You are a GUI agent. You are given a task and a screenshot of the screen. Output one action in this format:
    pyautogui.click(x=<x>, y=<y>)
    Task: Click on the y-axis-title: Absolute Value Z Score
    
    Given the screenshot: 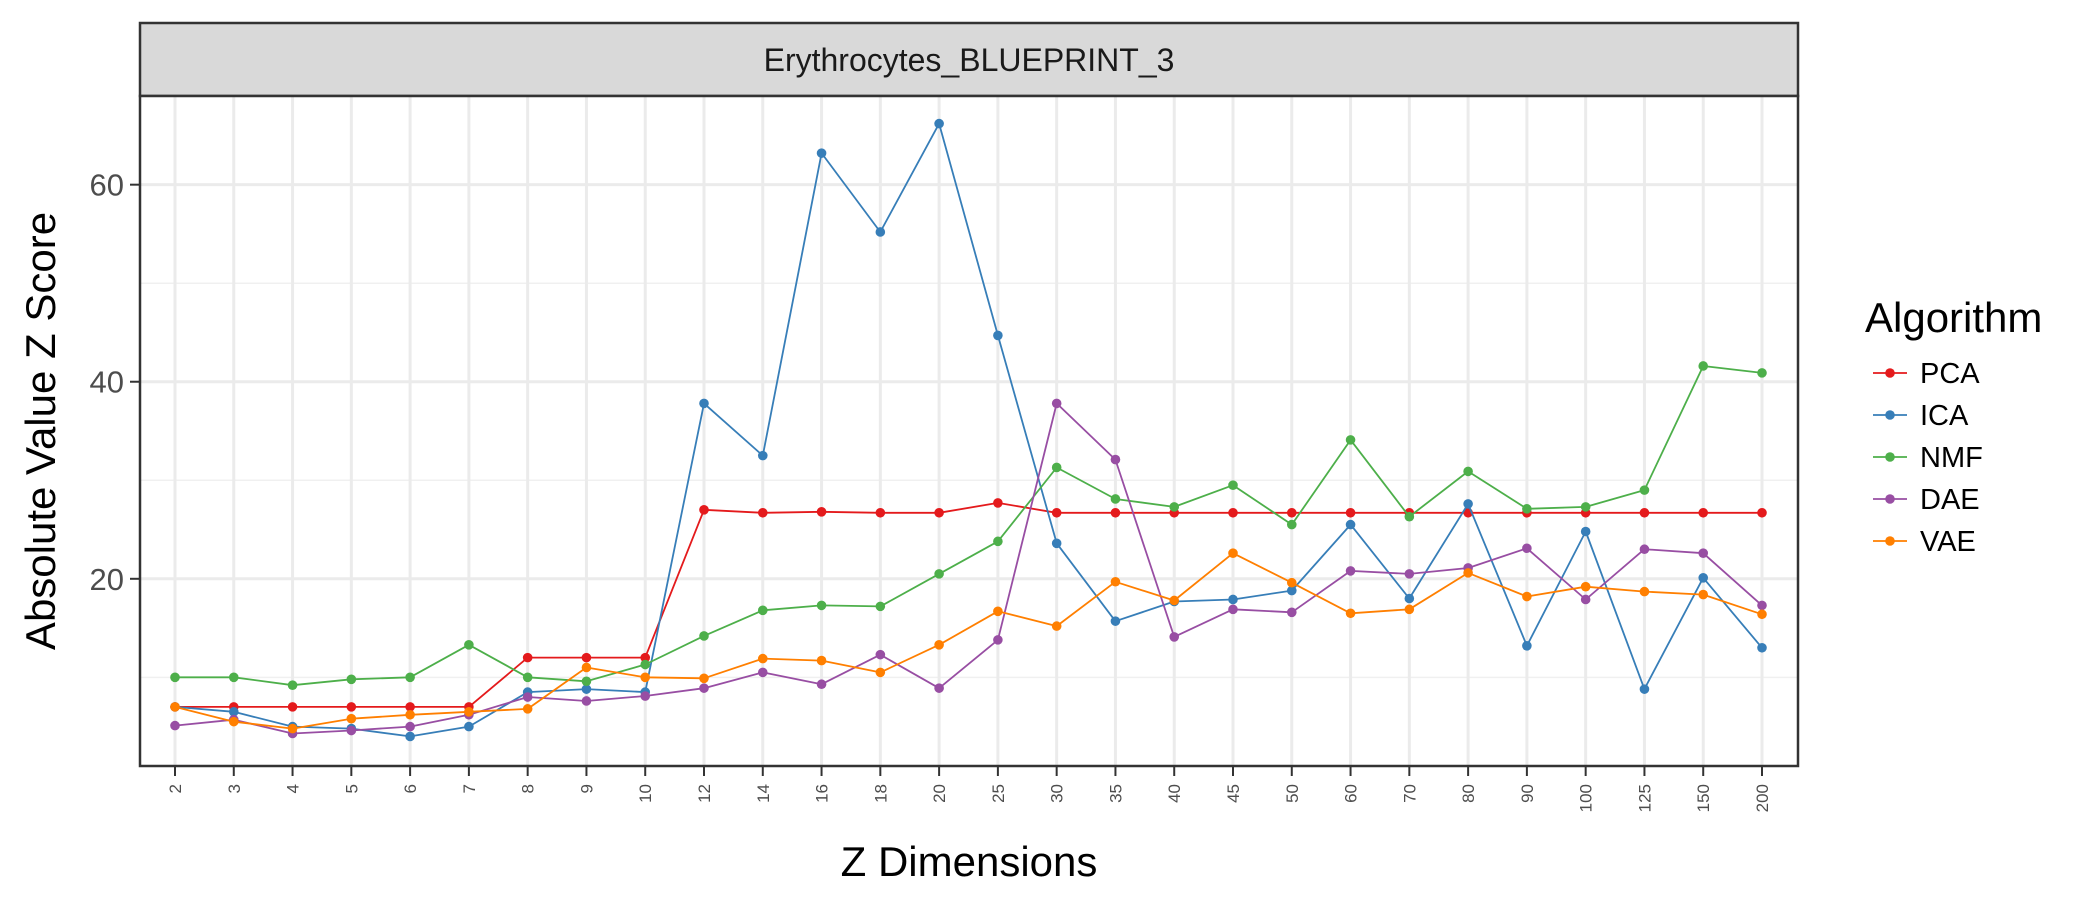 What is the action you would take?
    pyautogui.click(x=40, y=431)
    